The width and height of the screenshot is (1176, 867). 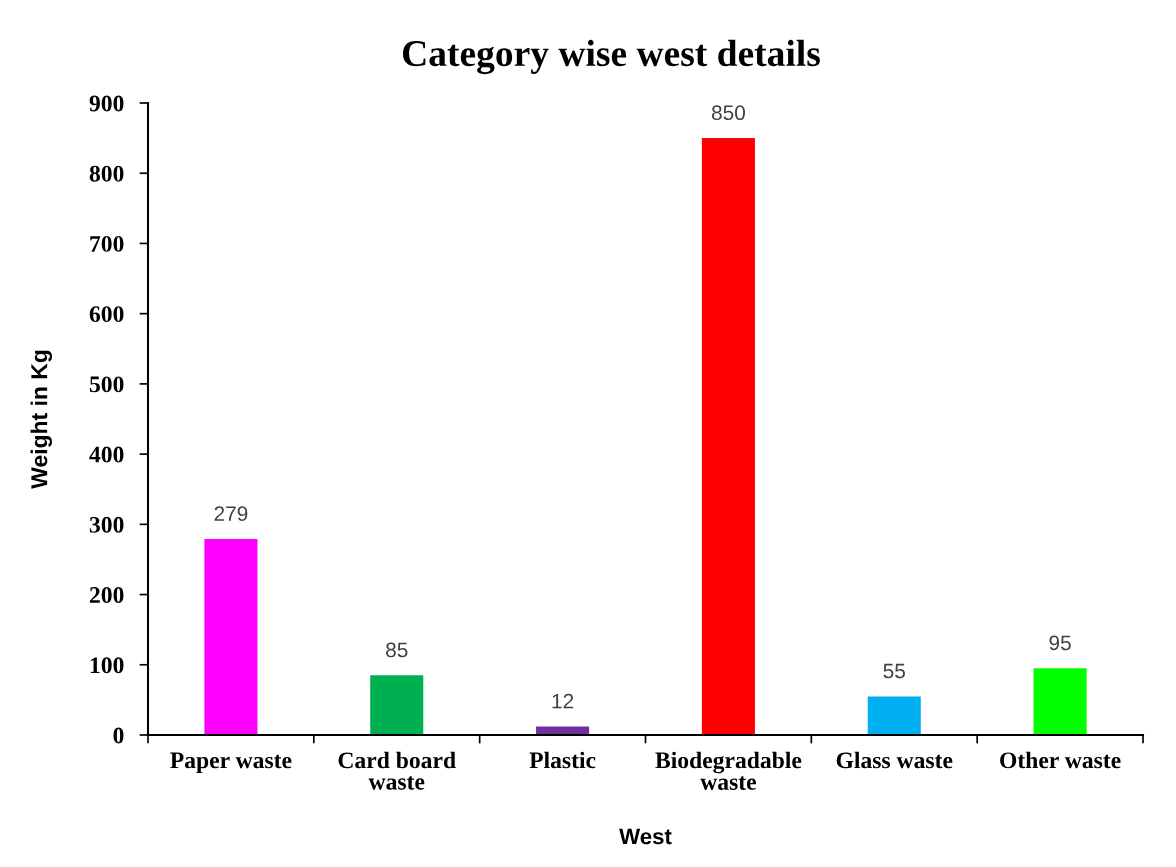 What do you see at coordinates (1060, 760) in the screenshot?
I see `x-tick-label: Other waste` at bounding box center [1060, 760].